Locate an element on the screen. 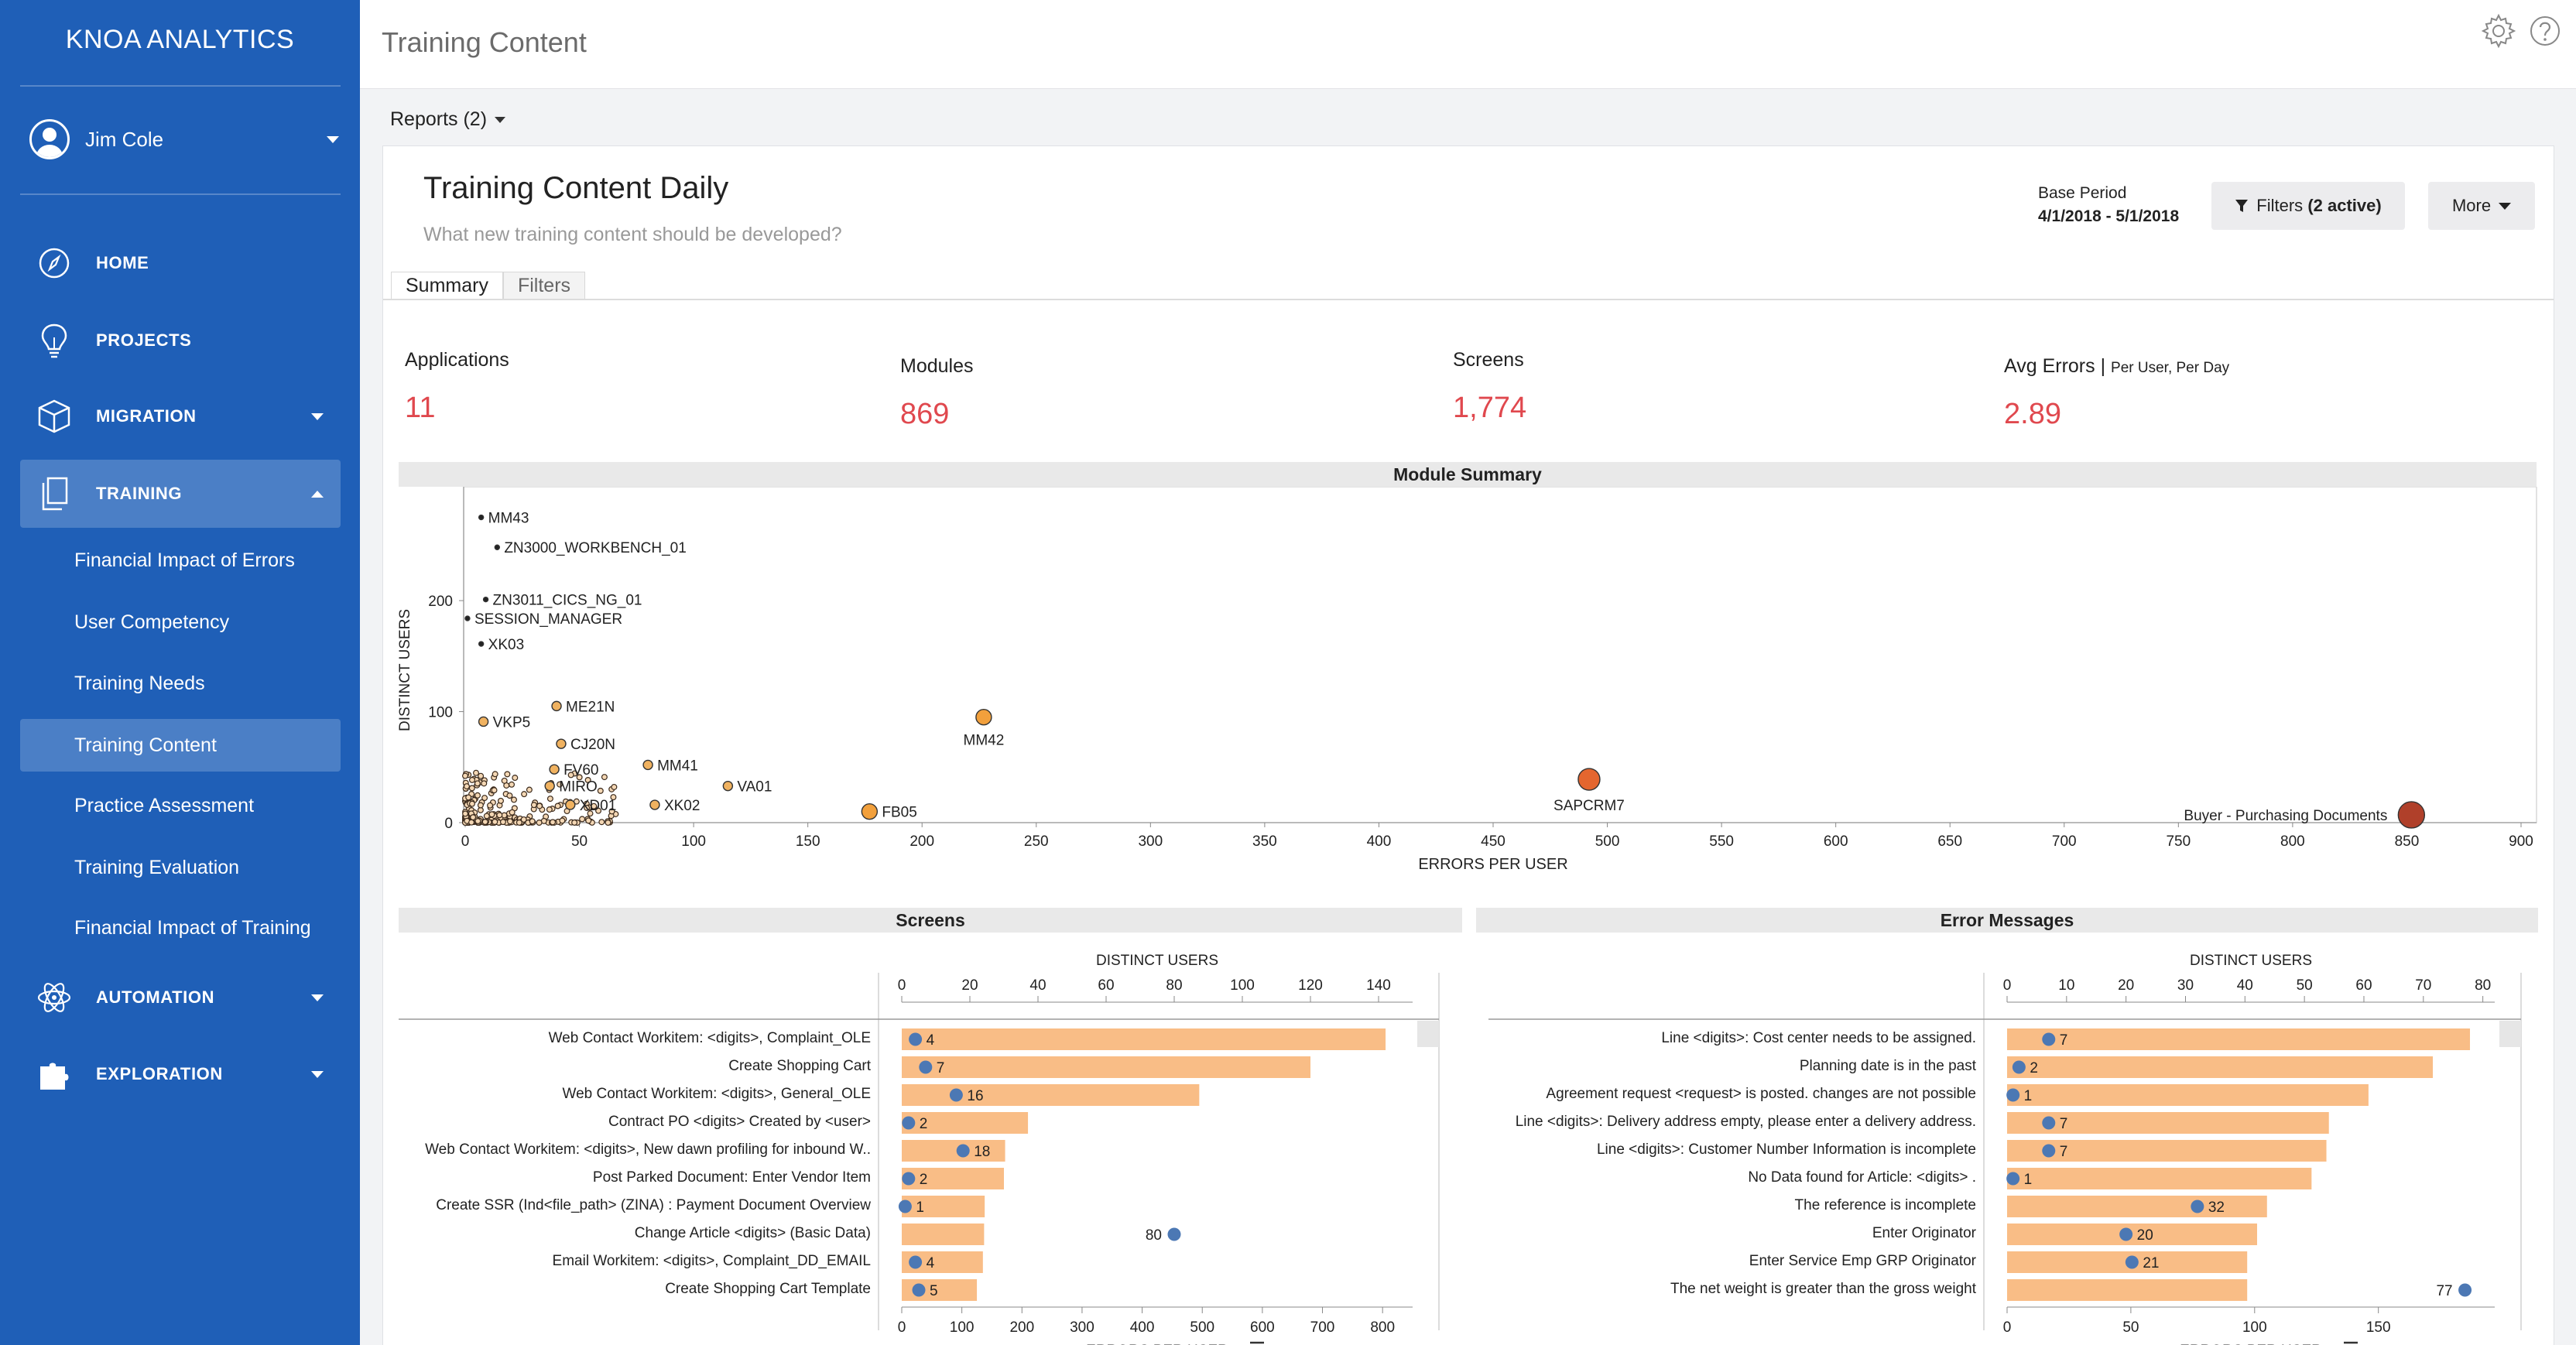 This screenshot has height=1345, width=2576. top-axis-title: DISTINCT USERS is located at coordinates (1157, 961).